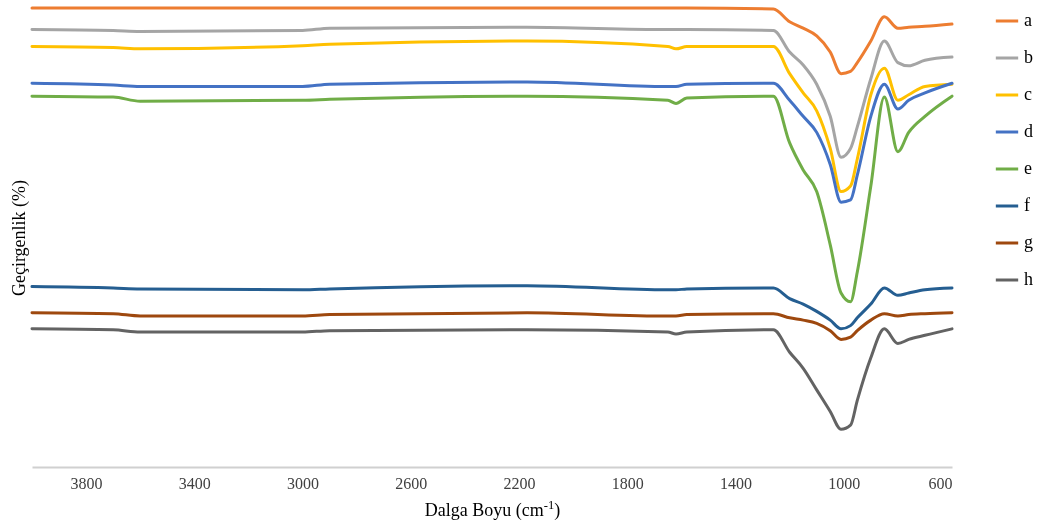 The image size is (1053, 529). Describe the element at coordinates (411, 483) in the screenshot. I see `x-tick-label: 2600` at that location.